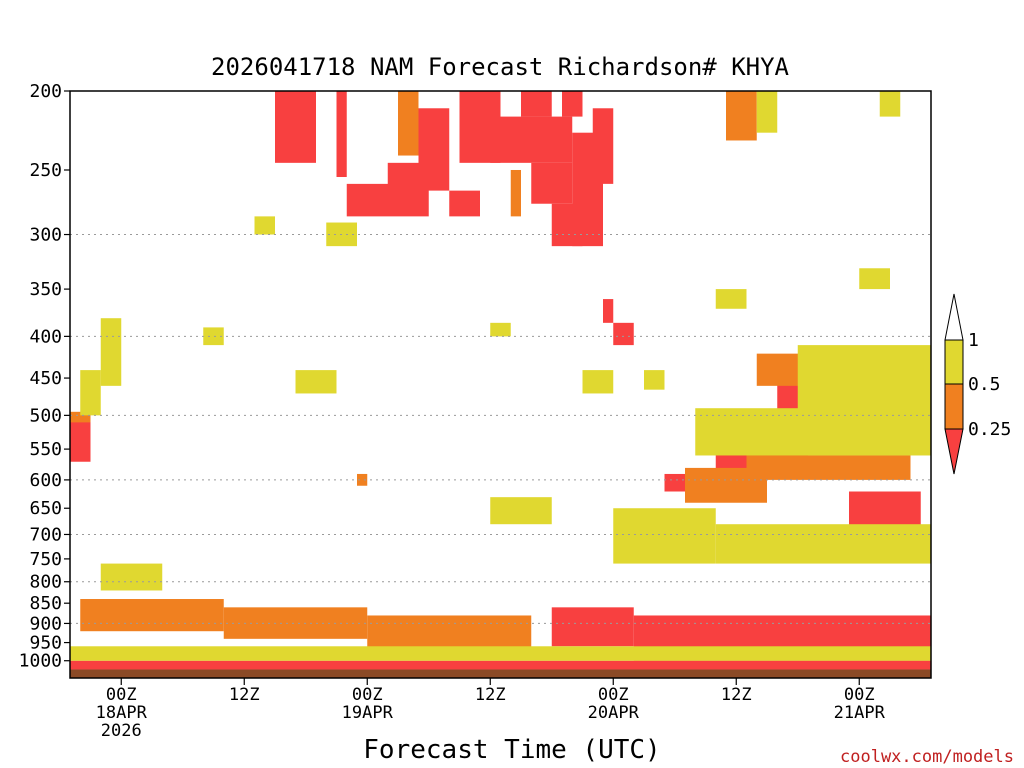 The image size is (1024, 768). What do you see at coordinates (45, 289) in the screenshot?
I see `y-tick-label: 350` at bounding box center [45, 289].